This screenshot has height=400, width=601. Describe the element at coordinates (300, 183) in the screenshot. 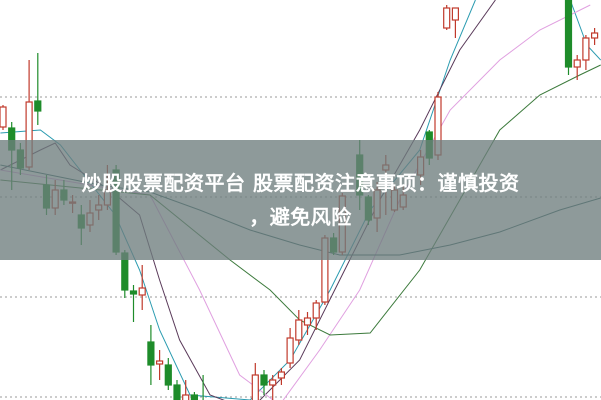

I see `title-line-1: 炒股股票配资平台 股票配资注意事项：谨慎投资` at that location.